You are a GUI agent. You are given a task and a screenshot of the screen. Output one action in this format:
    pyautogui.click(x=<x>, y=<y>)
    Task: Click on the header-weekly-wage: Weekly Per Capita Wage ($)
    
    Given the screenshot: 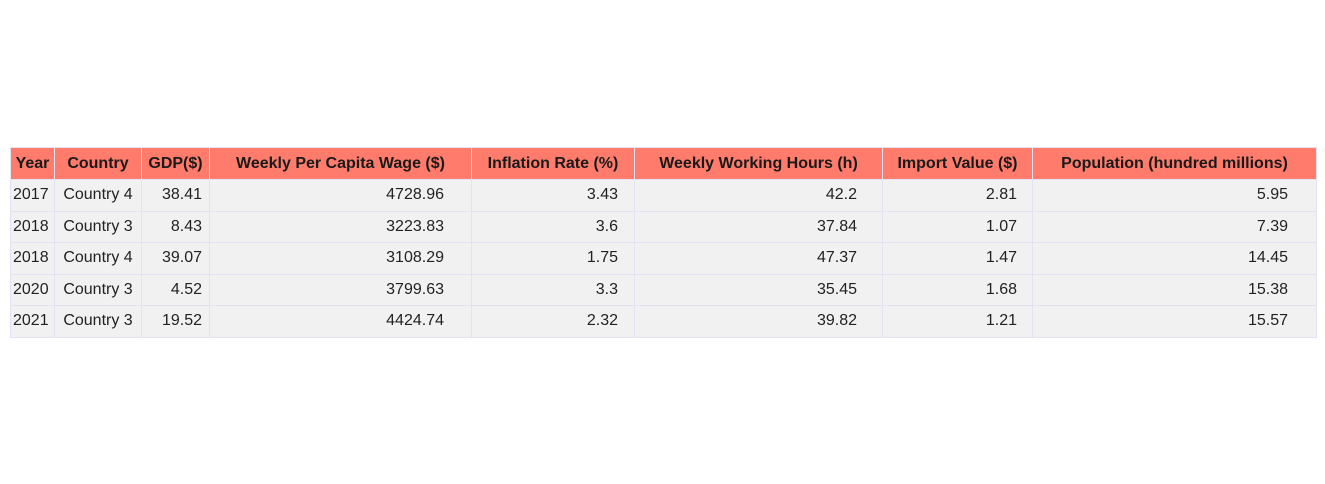 What is the action you would take?
    pyautogui.click(x=340, y=163)
    